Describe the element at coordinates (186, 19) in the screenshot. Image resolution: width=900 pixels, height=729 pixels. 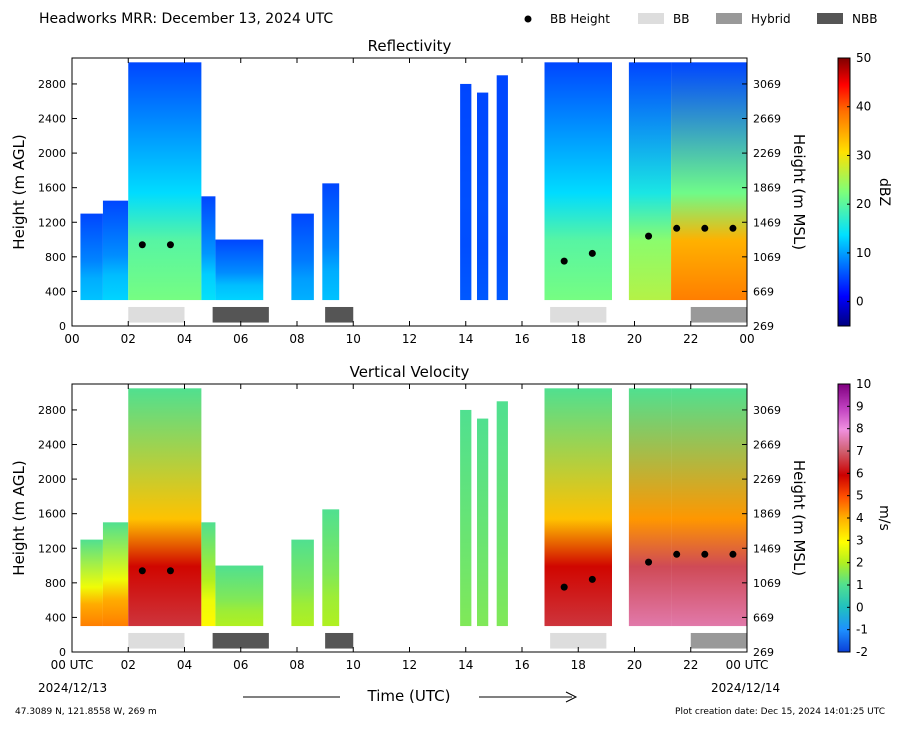
I see `figure-title: Headworks MRR: December 13, 2024 UTC` at that location.